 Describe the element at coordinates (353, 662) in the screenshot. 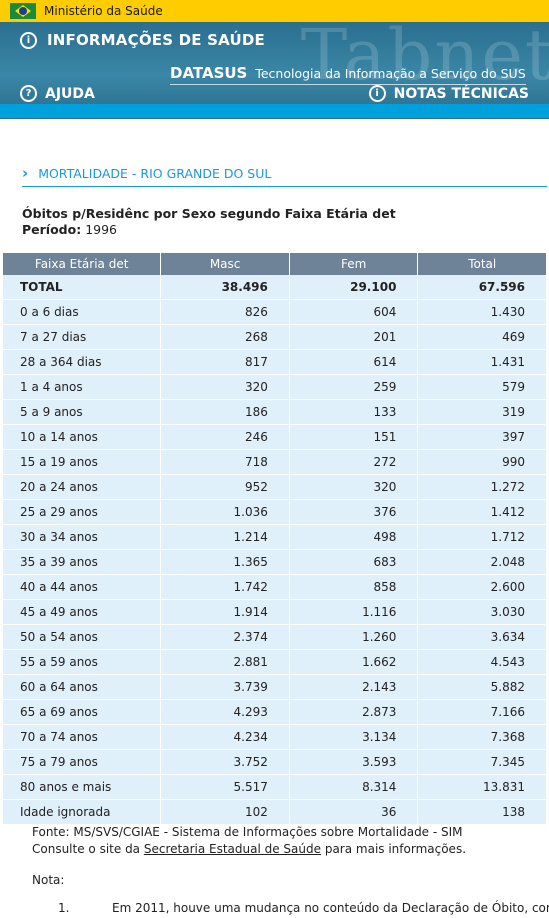

I see `value-cell: 1.662` at that location.